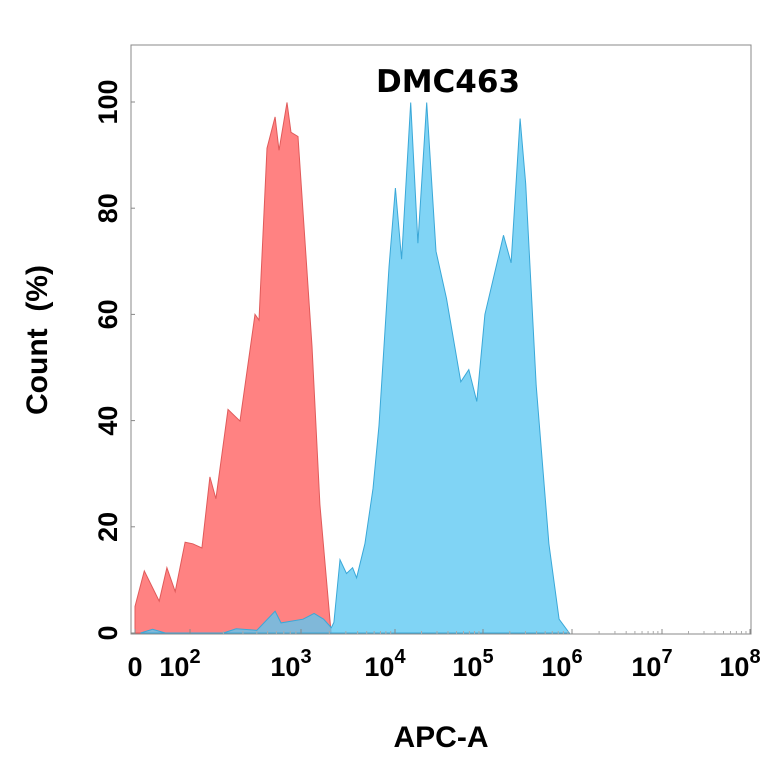 The height and width of the screenshot is (764, 764). Describe the element at coordinates (37, 340) in the screenshot. I see `y-axis-title: Count (%)` at that location.